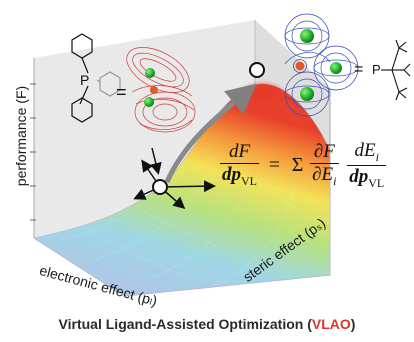 The width and height of the screenshot is (414, 342). What do you see at coordinates (335, 181) in the screenshot?
I see `eq-term1-denominator-sub: i` at bounding box center [335, 181].